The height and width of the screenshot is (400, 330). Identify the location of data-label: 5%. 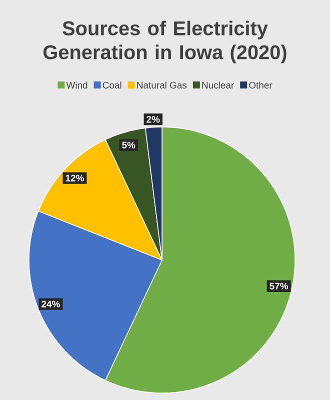
(129, 145).